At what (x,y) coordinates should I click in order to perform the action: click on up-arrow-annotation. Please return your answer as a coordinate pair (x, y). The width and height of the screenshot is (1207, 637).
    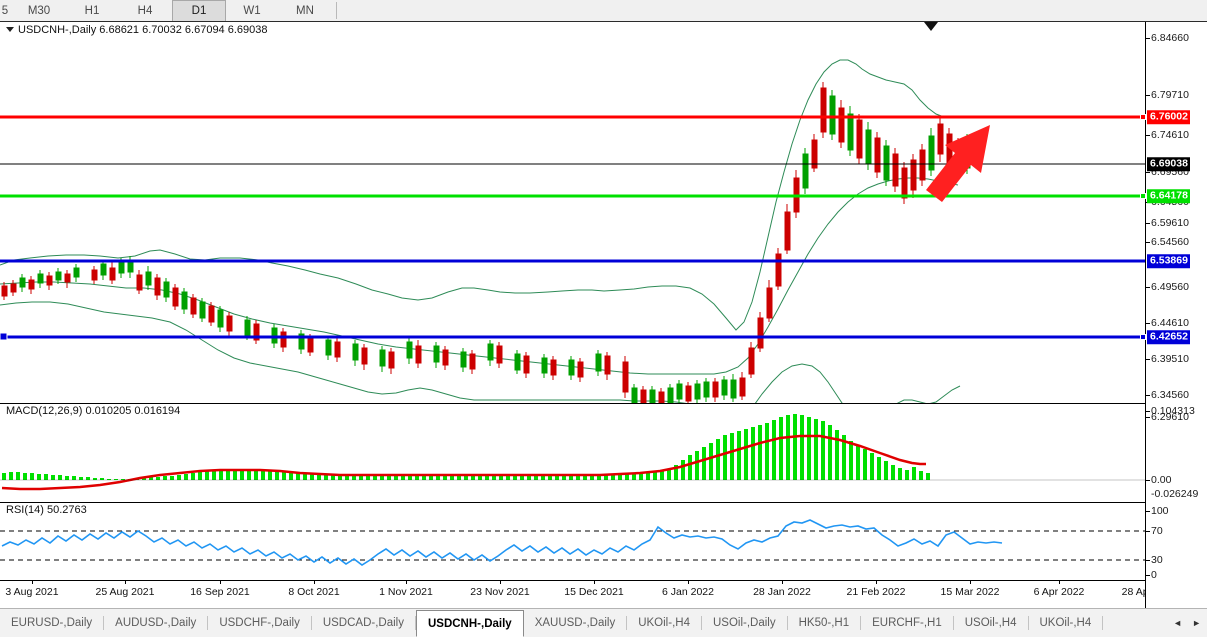
    Looking at the image, I should click on (958, 163).